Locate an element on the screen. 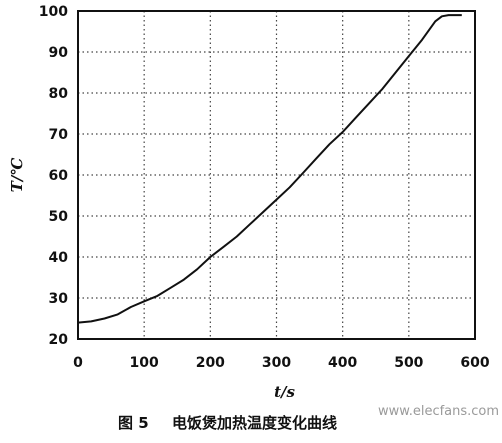 This screenshot has height=443, width=502. x-tick-label: 0 is located at coordinates (78, 363).